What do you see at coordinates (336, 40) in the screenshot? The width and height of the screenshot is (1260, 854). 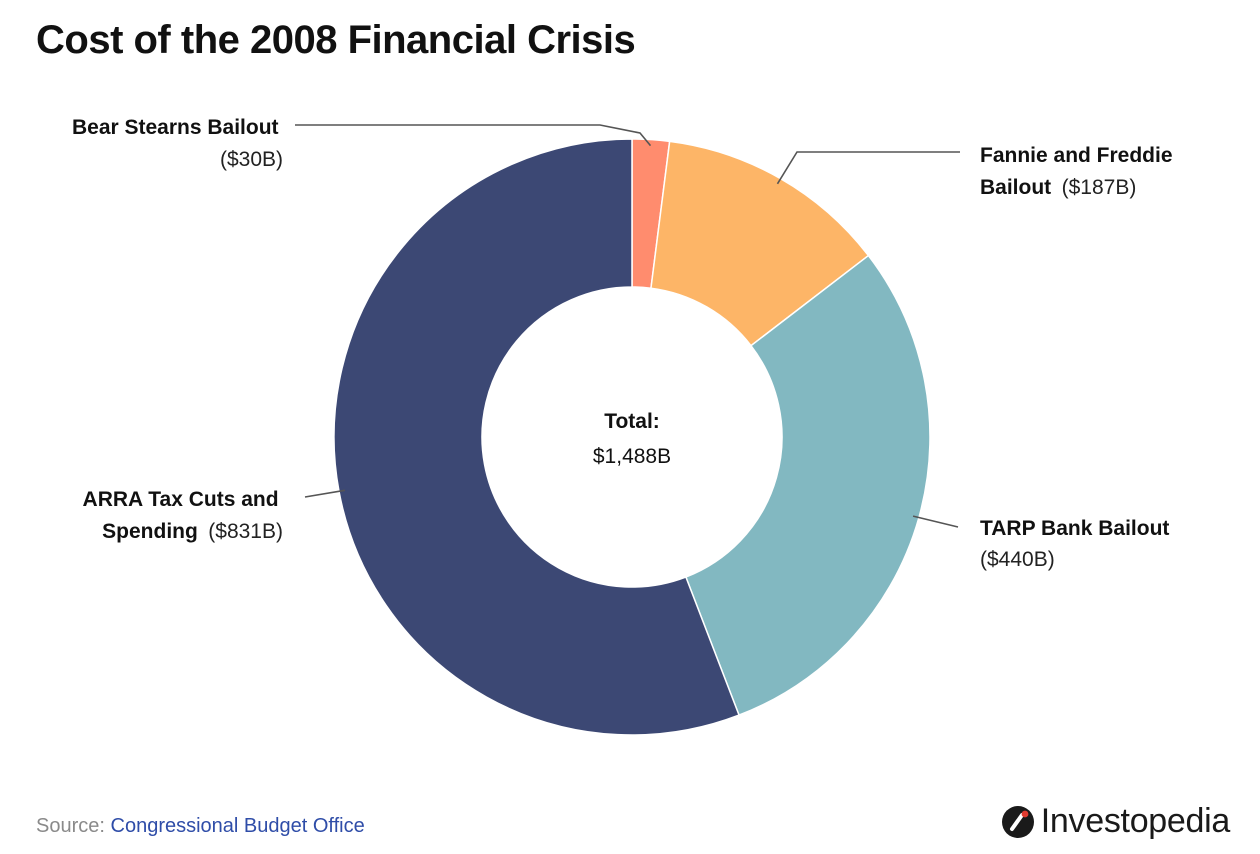 I see `chart-title: Cost of the 2008 Financial Crisis` at bounding box center [336, 40].